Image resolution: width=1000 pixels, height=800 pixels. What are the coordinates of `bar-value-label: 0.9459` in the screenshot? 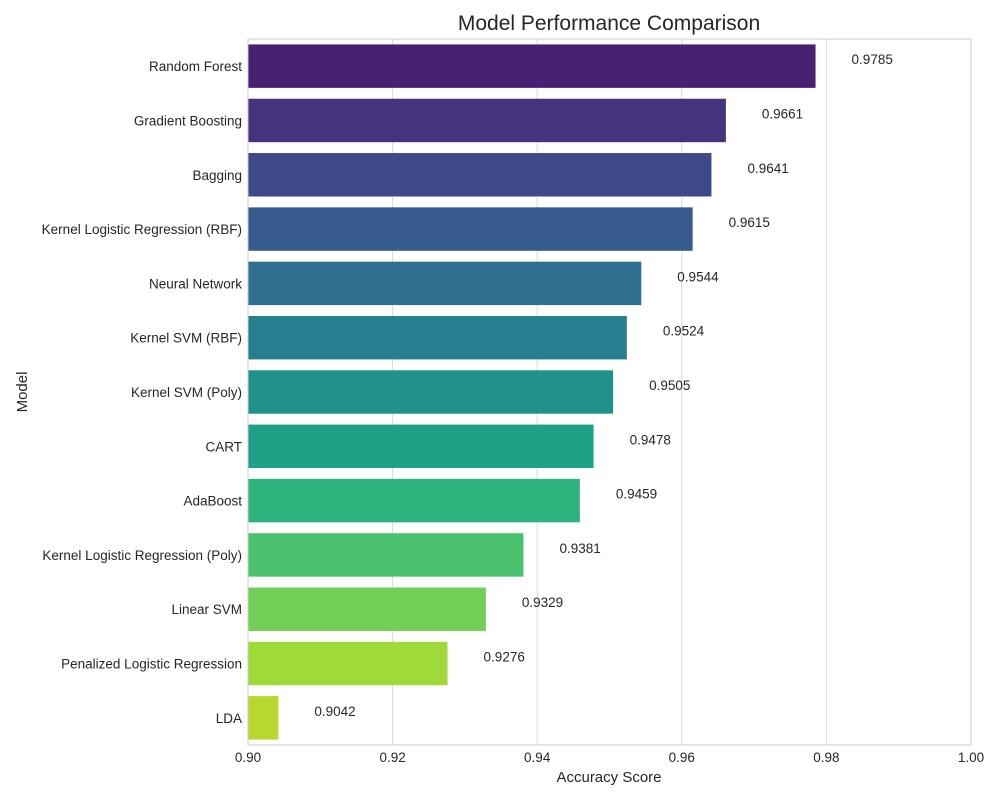 It's located at (636, 494).